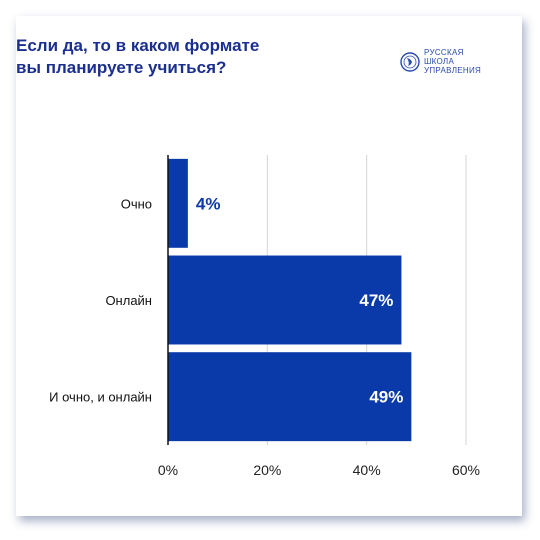 The height and width of the screenshot is (540, 540). Describe the element at coordinates (138, 45) in the screenshot. I see `chart-title-line-1: Если да, то в каком формате` at that location.